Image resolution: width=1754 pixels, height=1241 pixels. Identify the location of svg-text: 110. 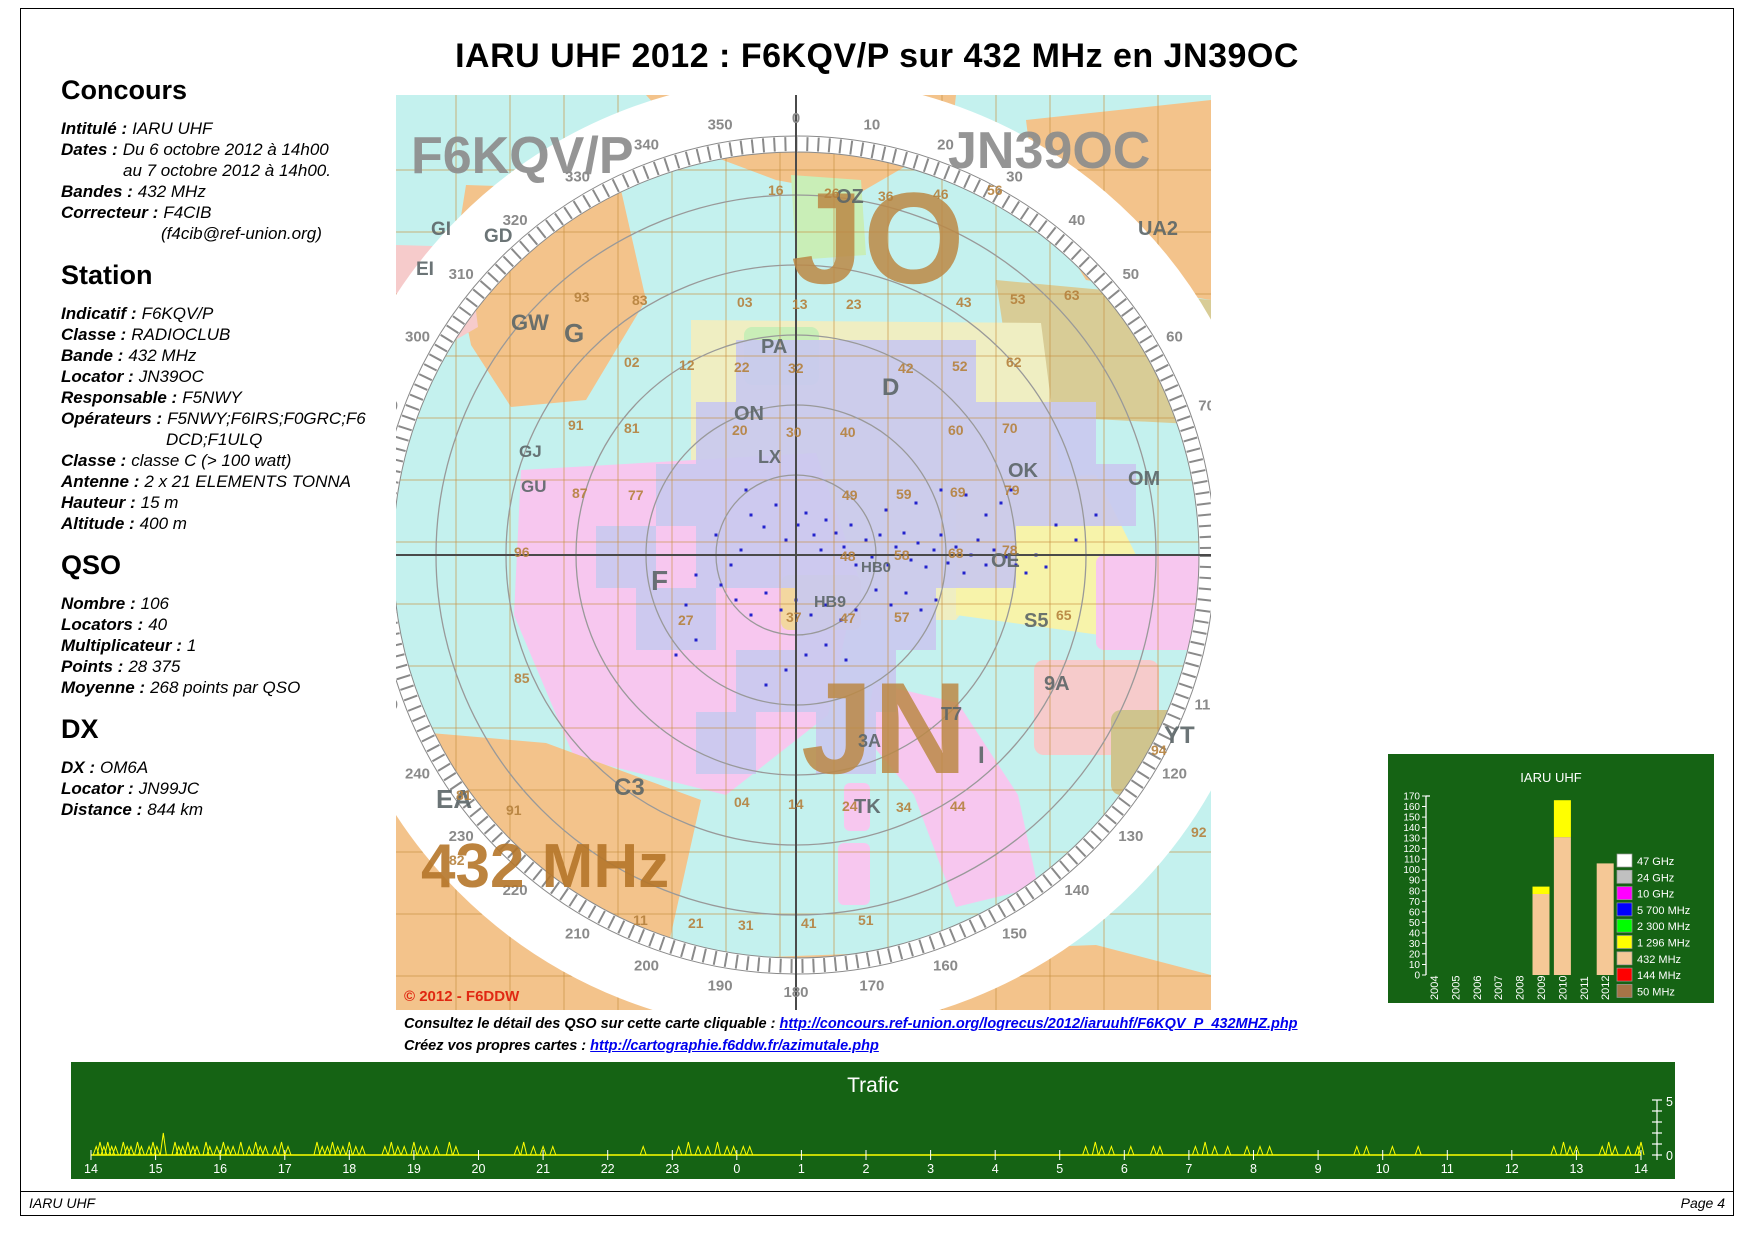
(1202, 705).